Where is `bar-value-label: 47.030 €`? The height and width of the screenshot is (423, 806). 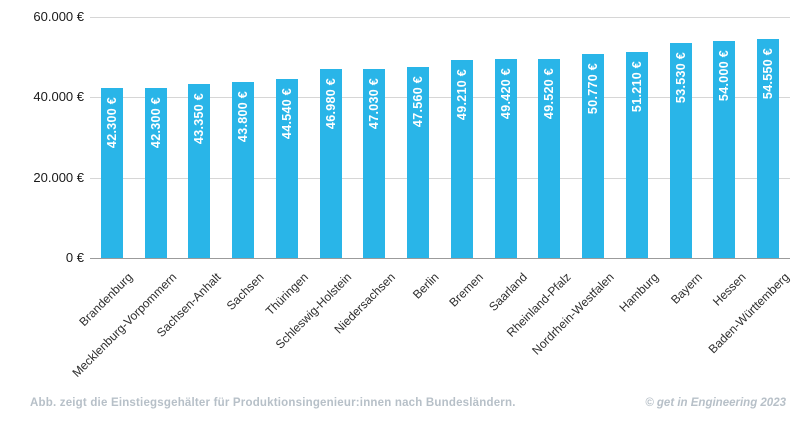
bar-value-label: 47.030 € is located at coordinates (374, 104).